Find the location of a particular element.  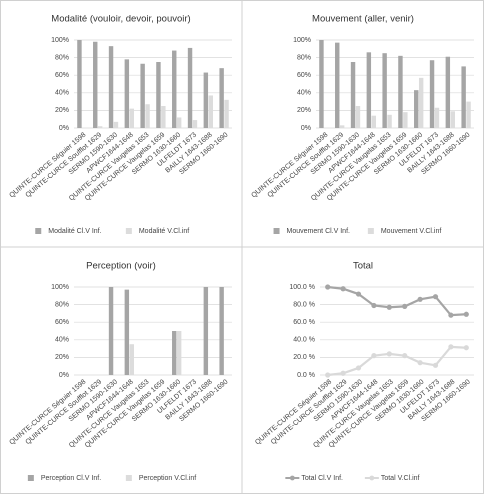

line is located at coordinates (397, 361).